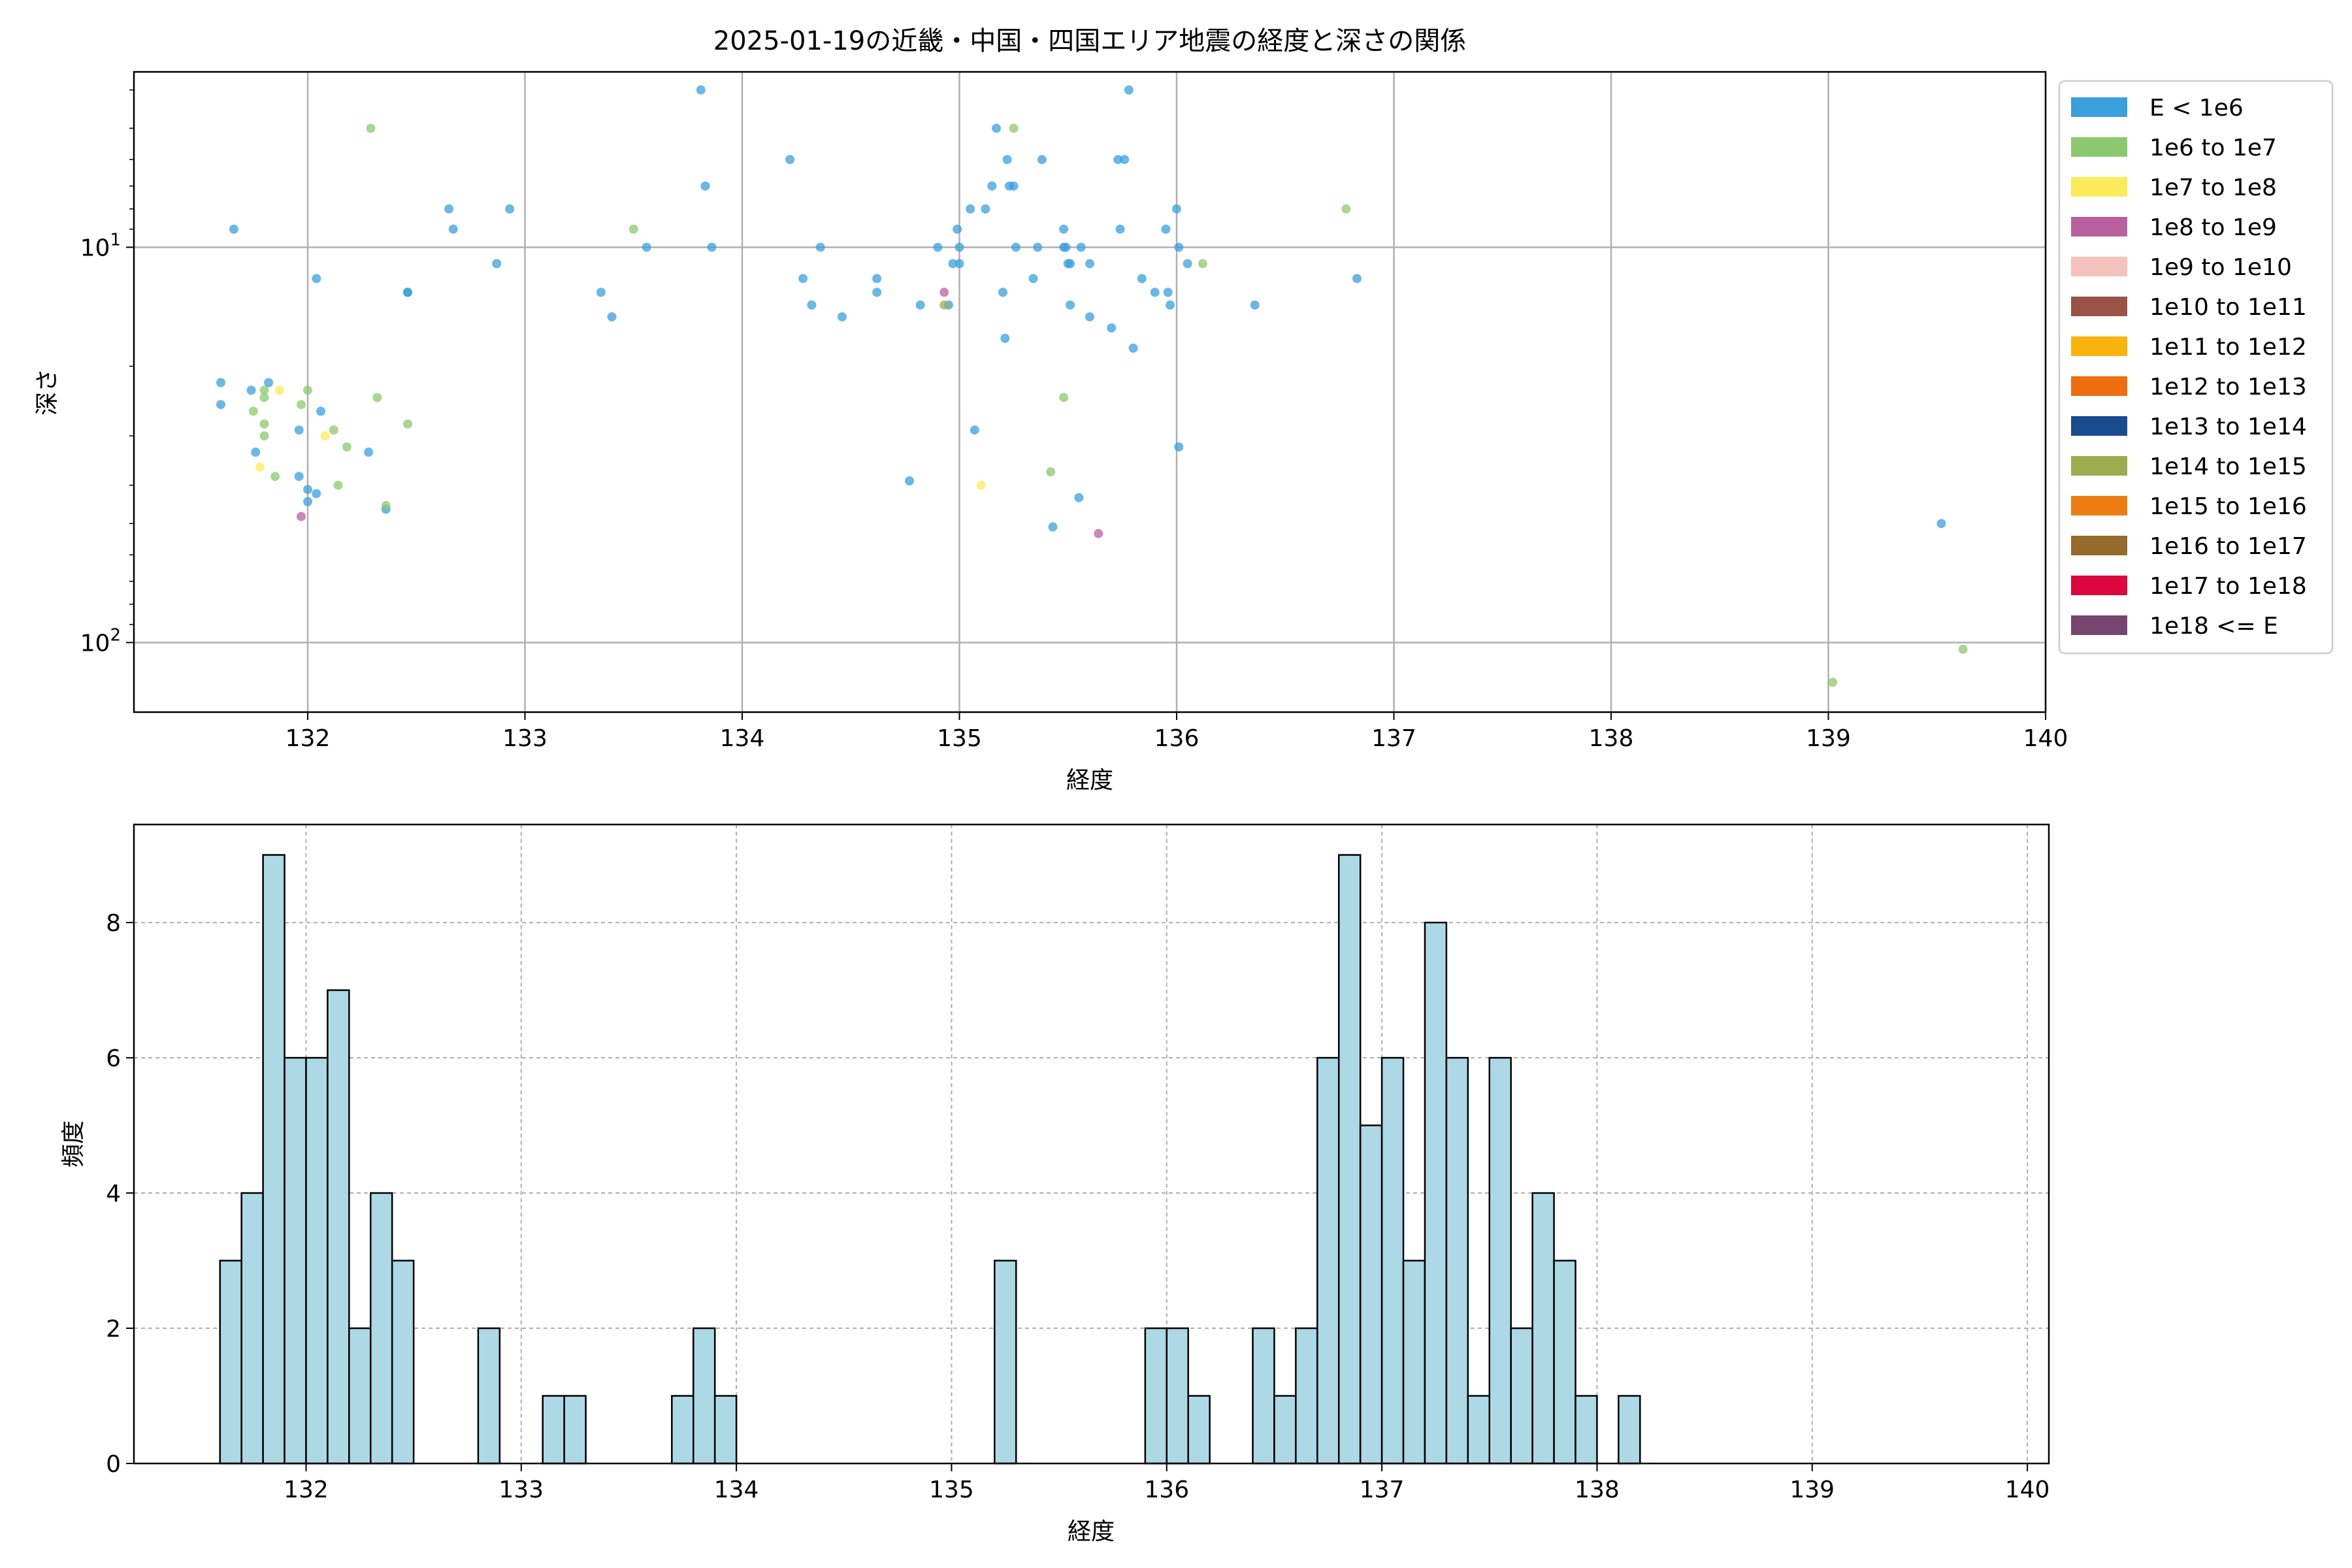 The width and height of the screenshot is (2352, 1568). What do you see at coordinates (113, 1464) in the screenshot?
I see `histogram-y-tick-label: 0` at bounding box center [113, 1464].